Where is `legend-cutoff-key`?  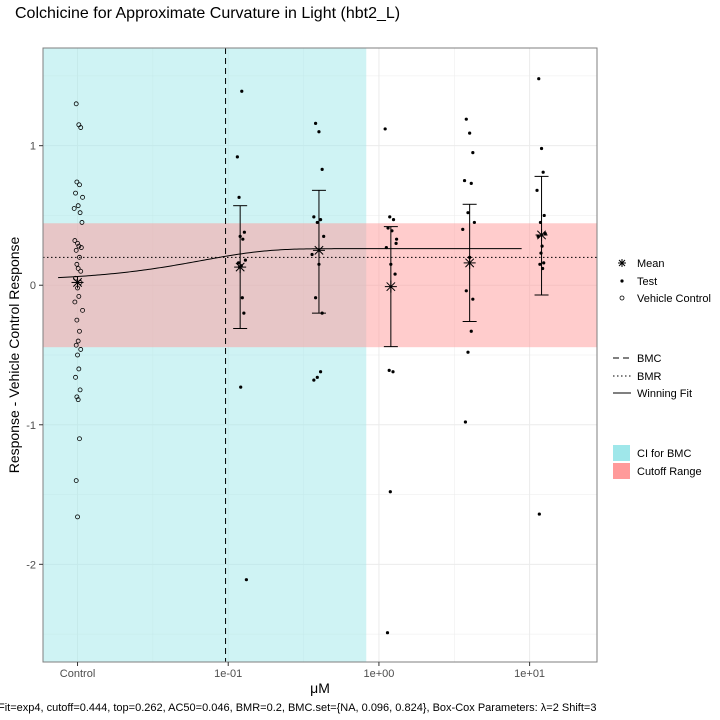 legend-cutoff-key is located at coordinates (621, 471).